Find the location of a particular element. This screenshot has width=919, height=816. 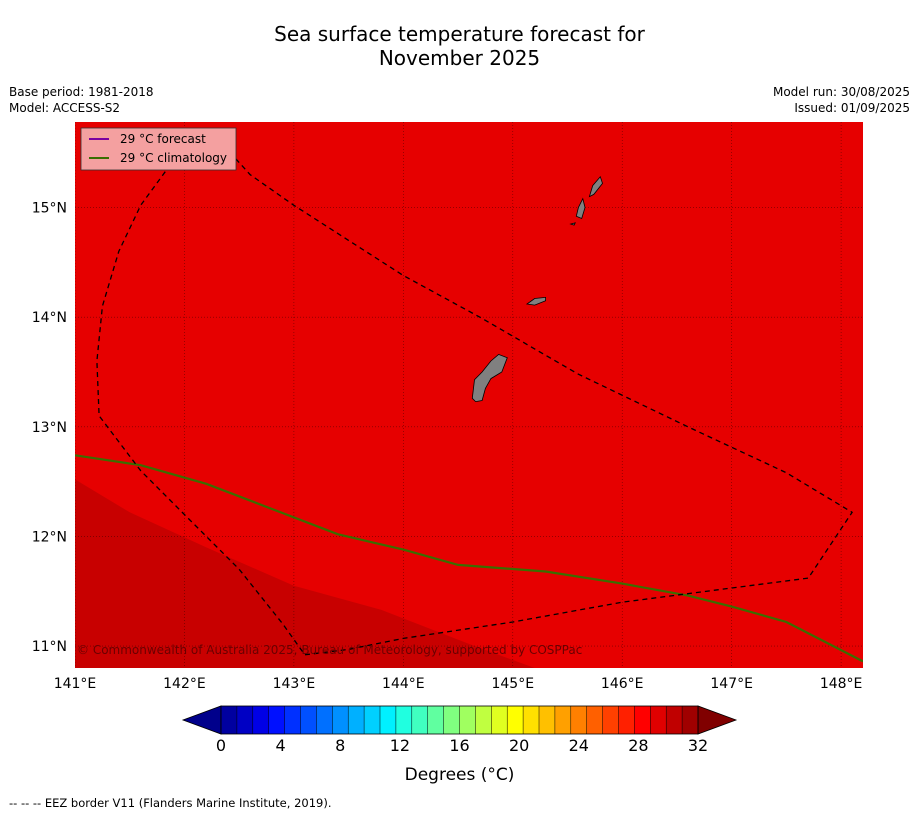

colorbar-tick-label-32: 32 is located at coordinates (698, 745).